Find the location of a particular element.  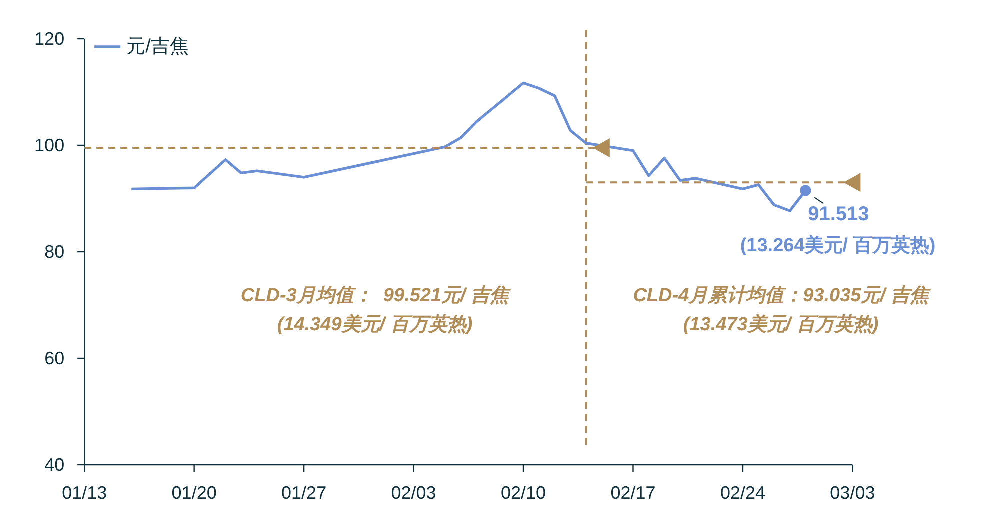

legend: 元/吉焦 is located at coordinates (141, 47).